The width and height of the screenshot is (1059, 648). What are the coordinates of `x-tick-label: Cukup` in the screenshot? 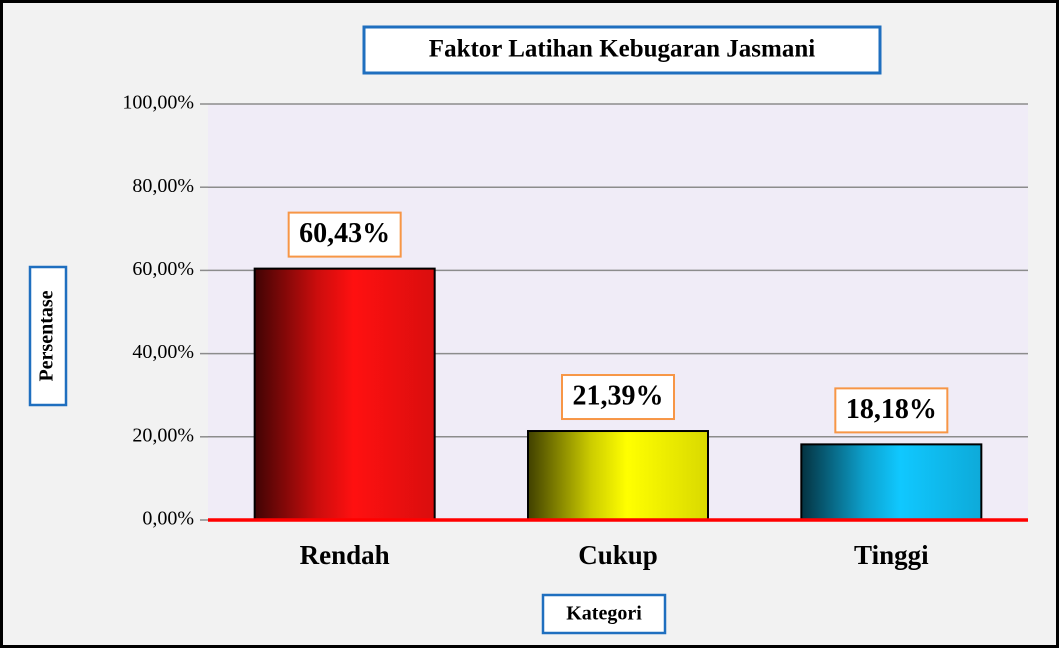 It's located at (618, 555).